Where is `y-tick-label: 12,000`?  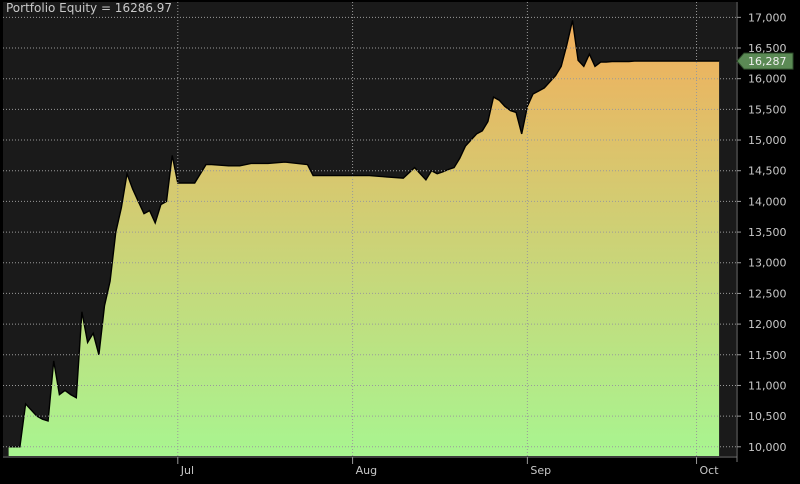 y-tick-label: 12,000 is located at coordinates (767, 324).